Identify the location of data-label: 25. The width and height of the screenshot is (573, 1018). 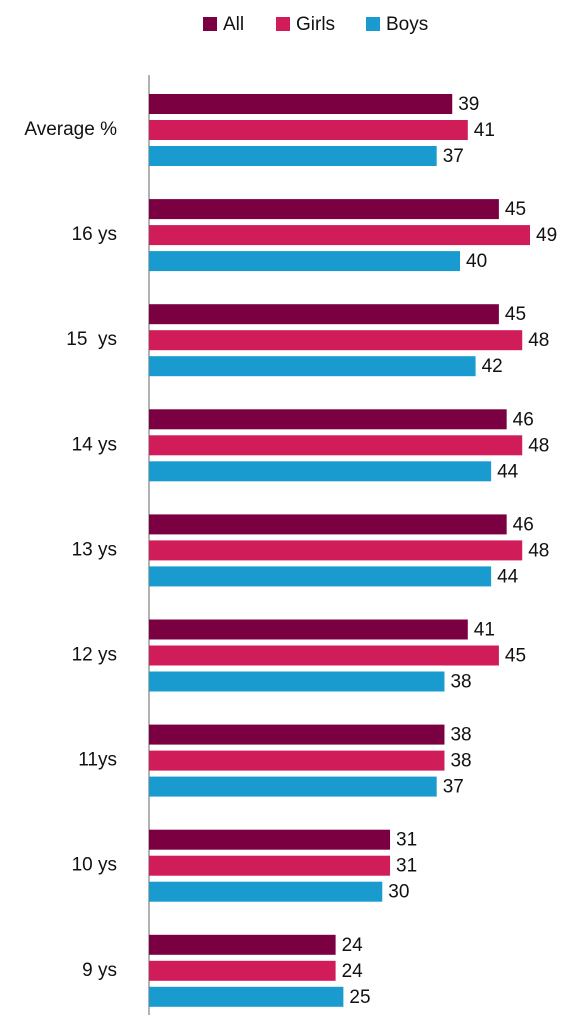
(359, 997).